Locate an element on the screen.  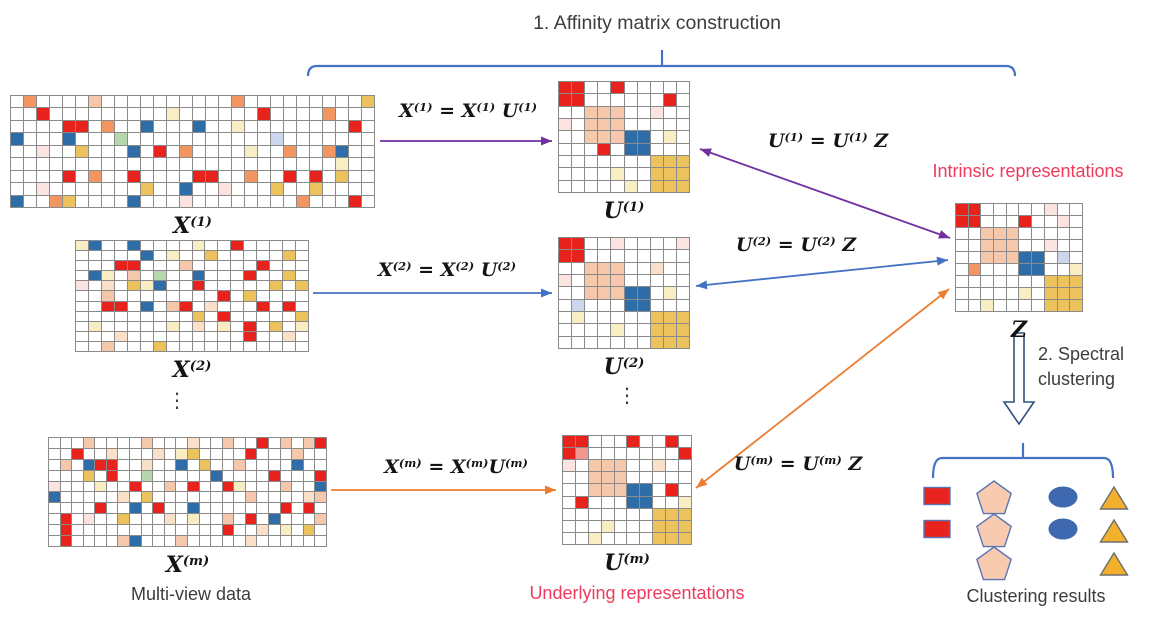
equation-umz: U(m) = U(m) Z is located at coordinates (798, 464).